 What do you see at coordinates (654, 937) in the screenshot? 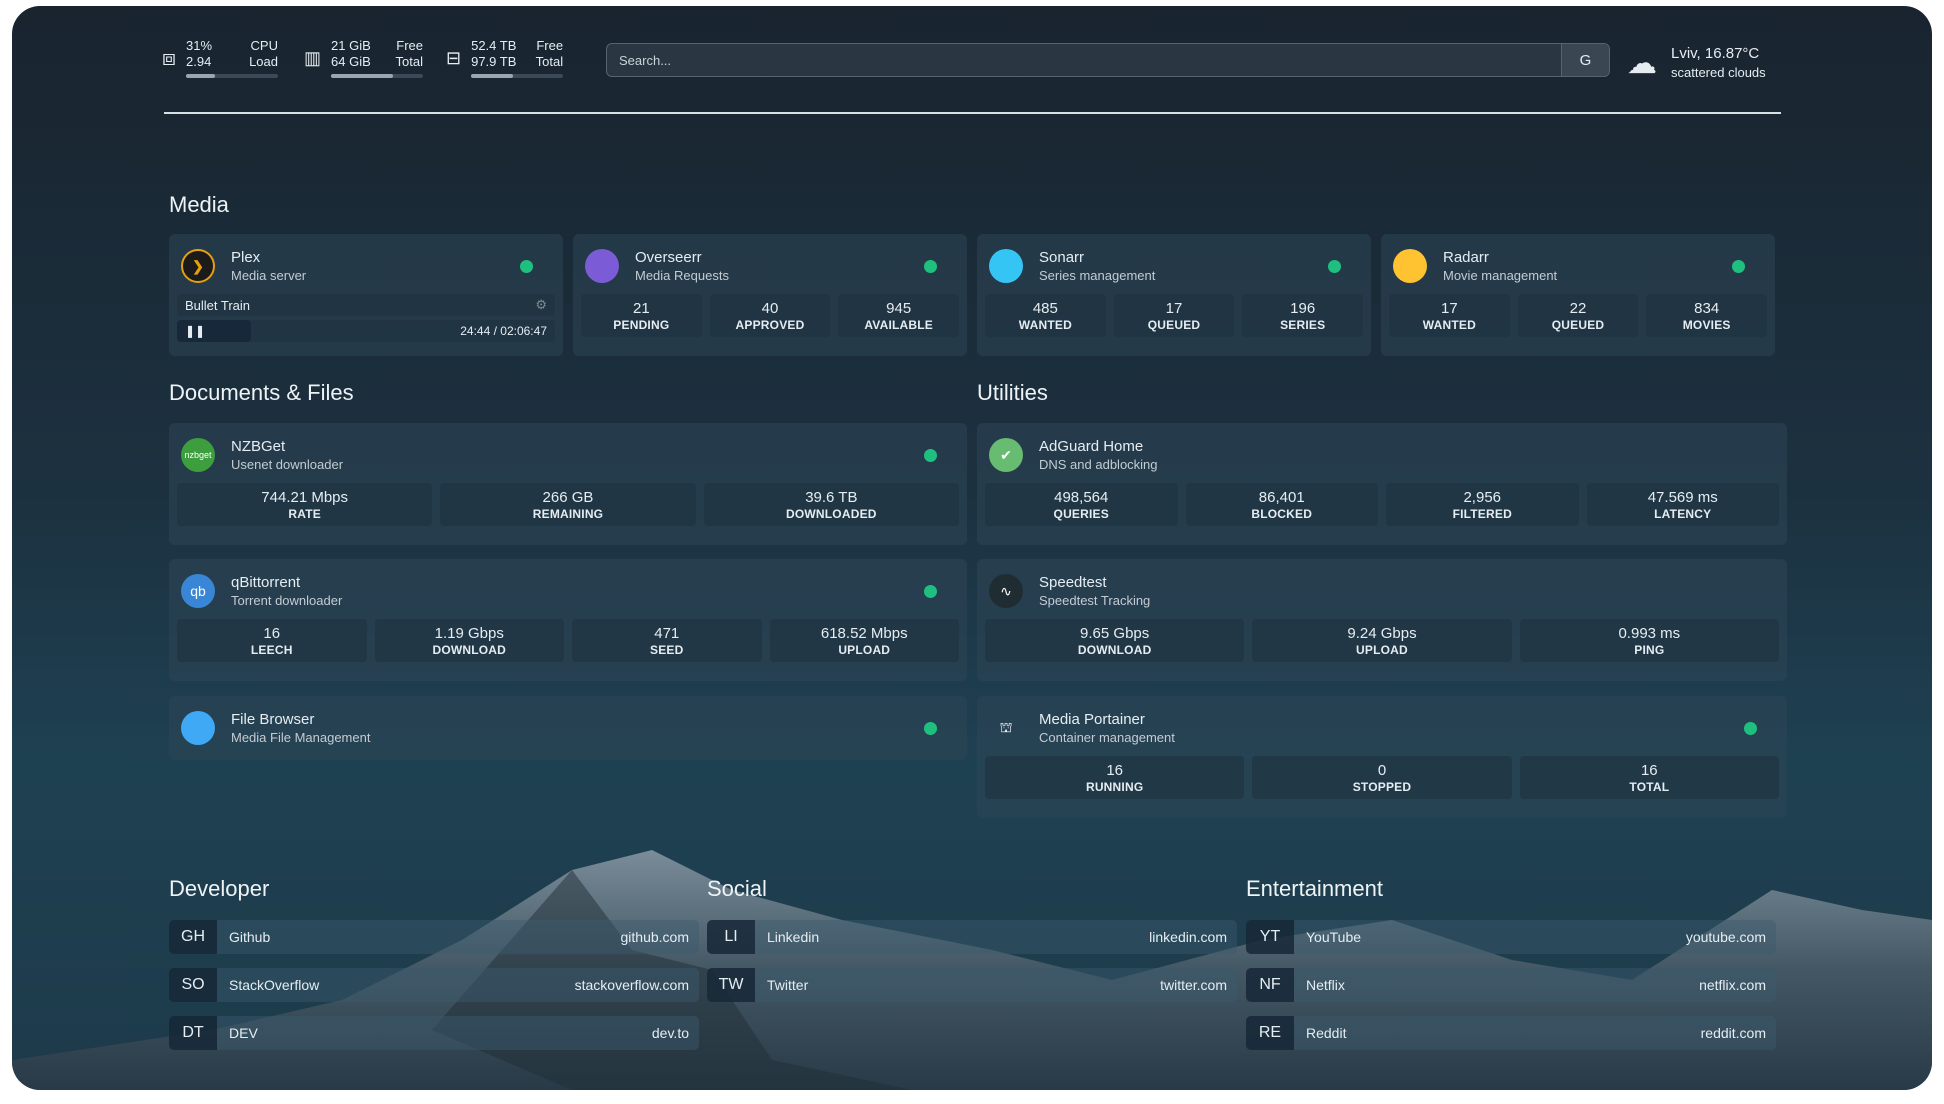
I see `bookmark-url: github.com` at bounding box center [654, 937].